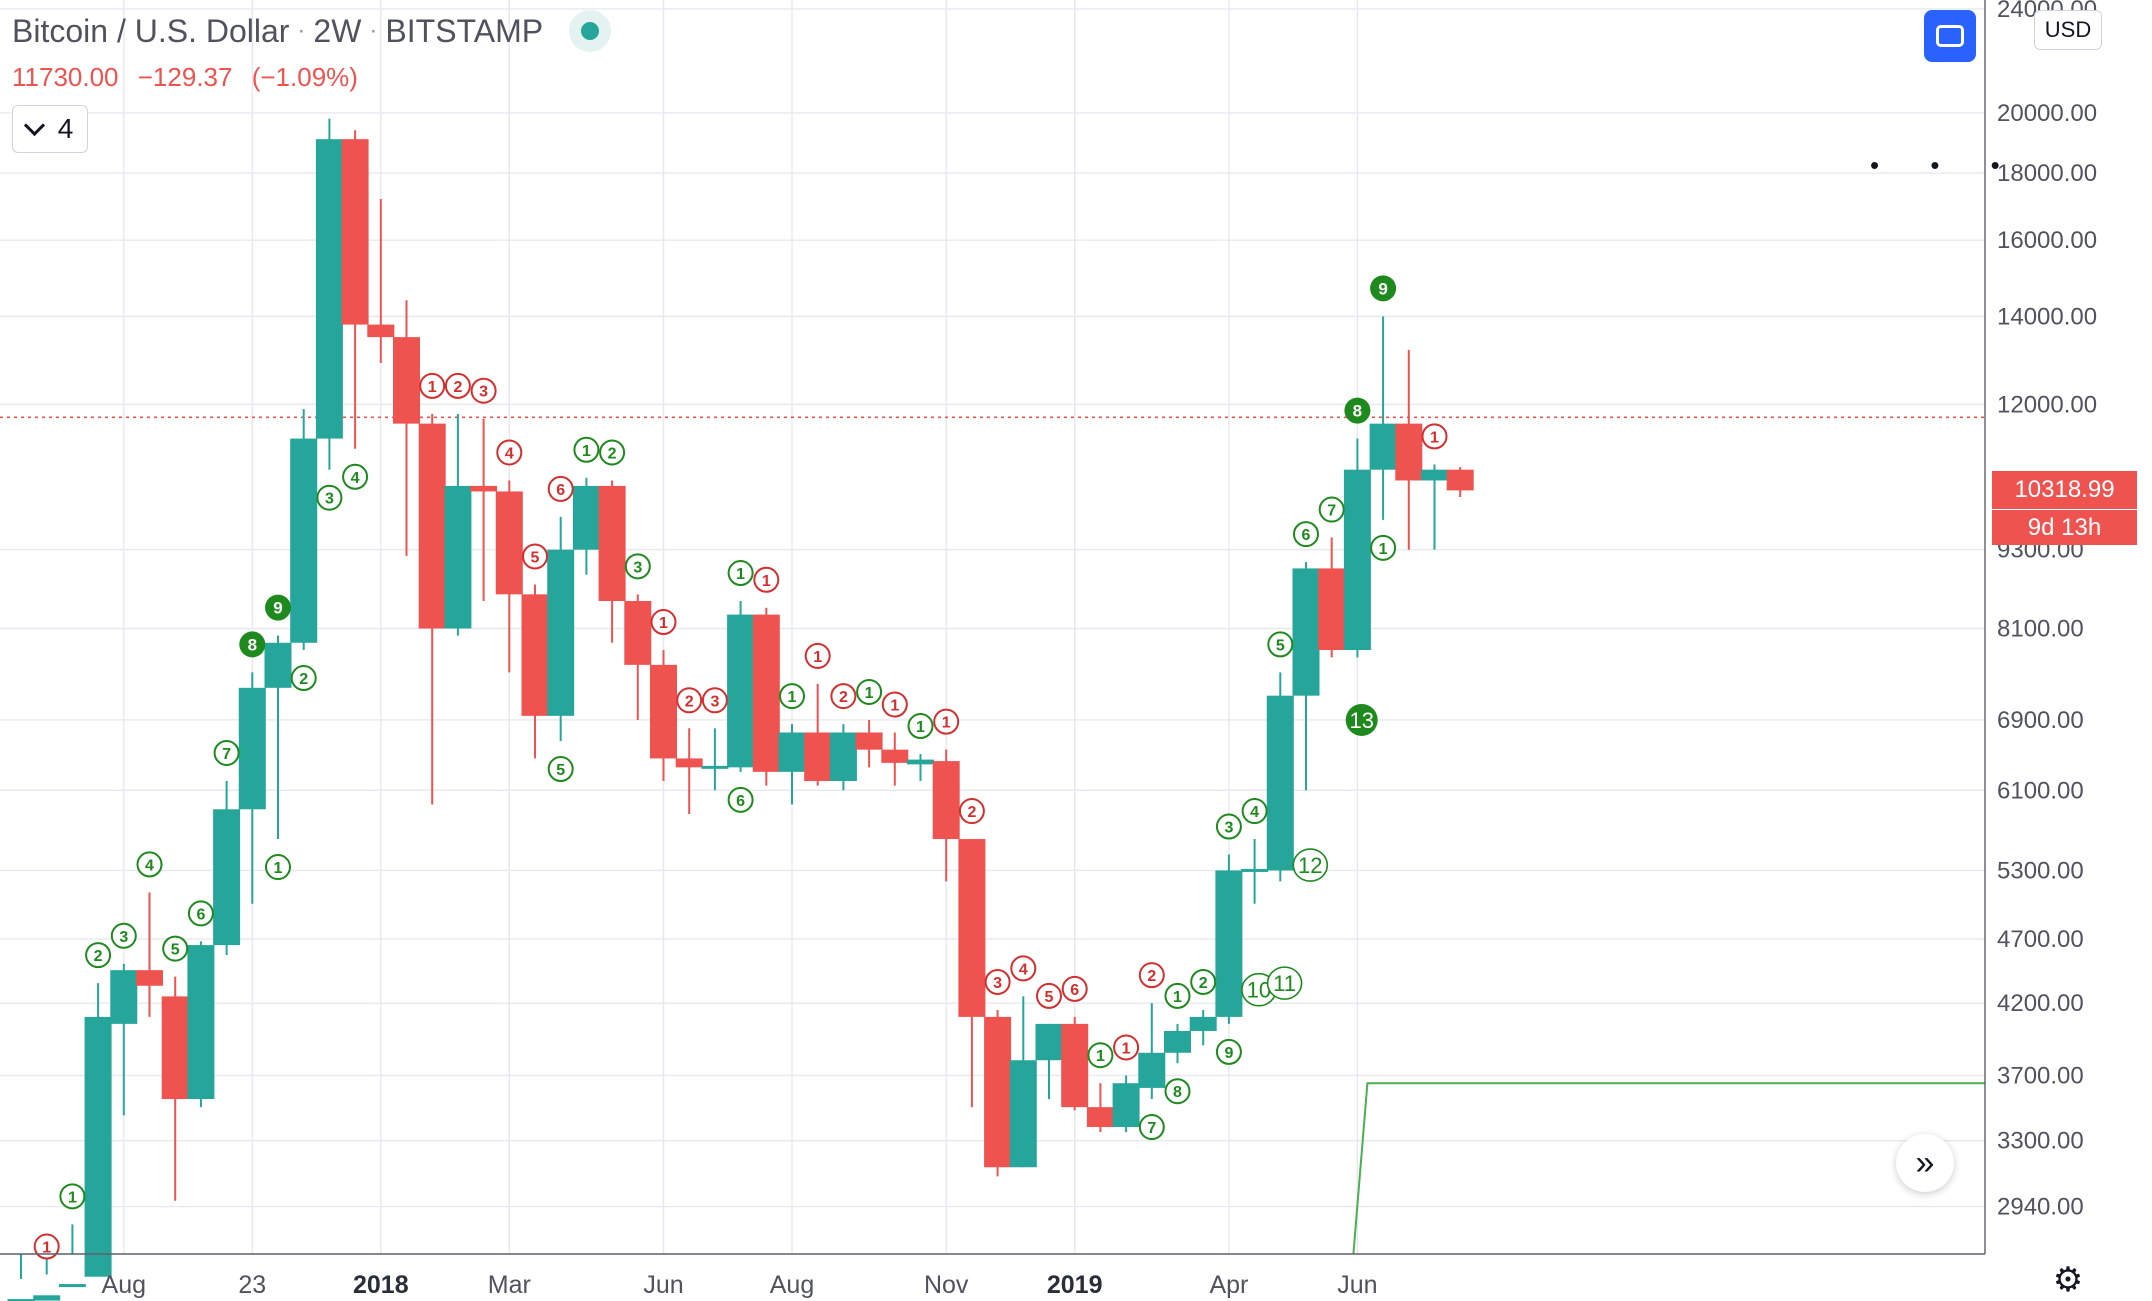 This screenshot has height=1301, width=2152. I want to click on setup-count-marker: 6, so click(1074, 988).